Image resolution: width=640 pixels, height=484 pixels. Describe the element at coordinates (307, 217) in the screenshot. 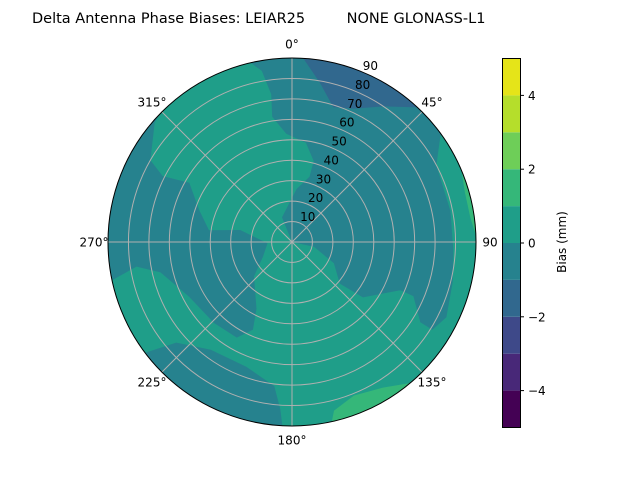

I see `radial-tick-label: 10` at that location.